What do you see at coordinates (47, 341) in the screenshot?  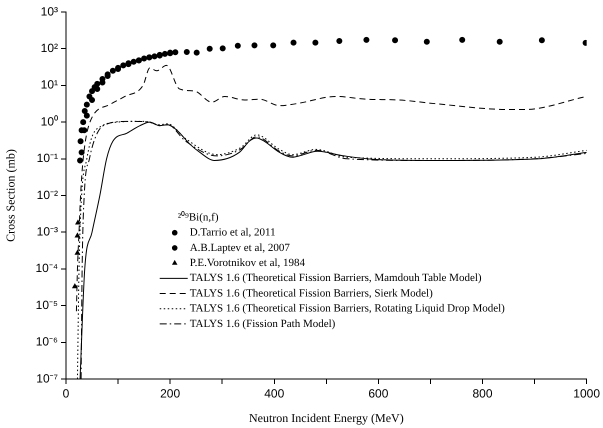 I see `y-tick-label: 10⁻⁶` at bounding box center [47, 341].